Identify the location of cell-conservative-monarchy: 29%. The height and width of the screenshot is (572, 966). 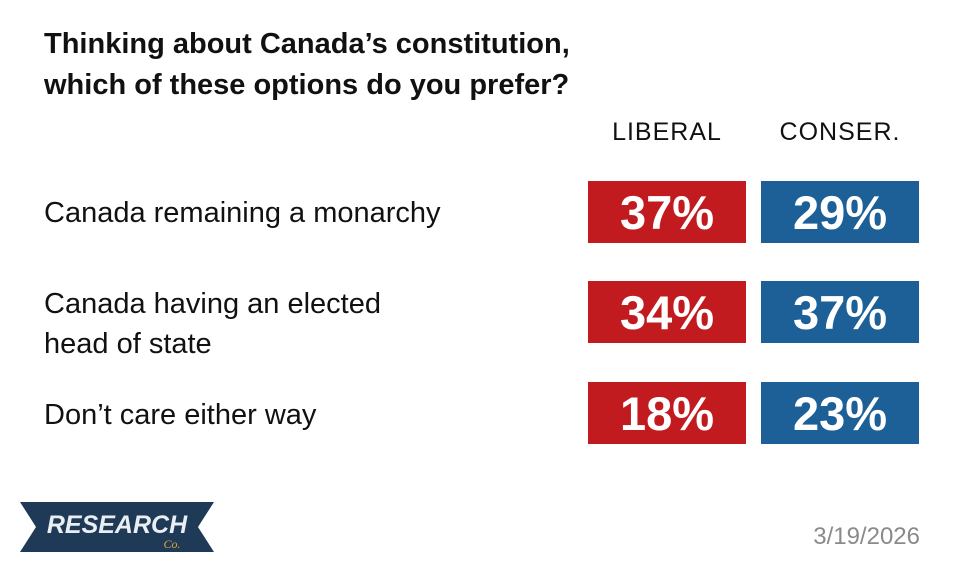
(840, 212).